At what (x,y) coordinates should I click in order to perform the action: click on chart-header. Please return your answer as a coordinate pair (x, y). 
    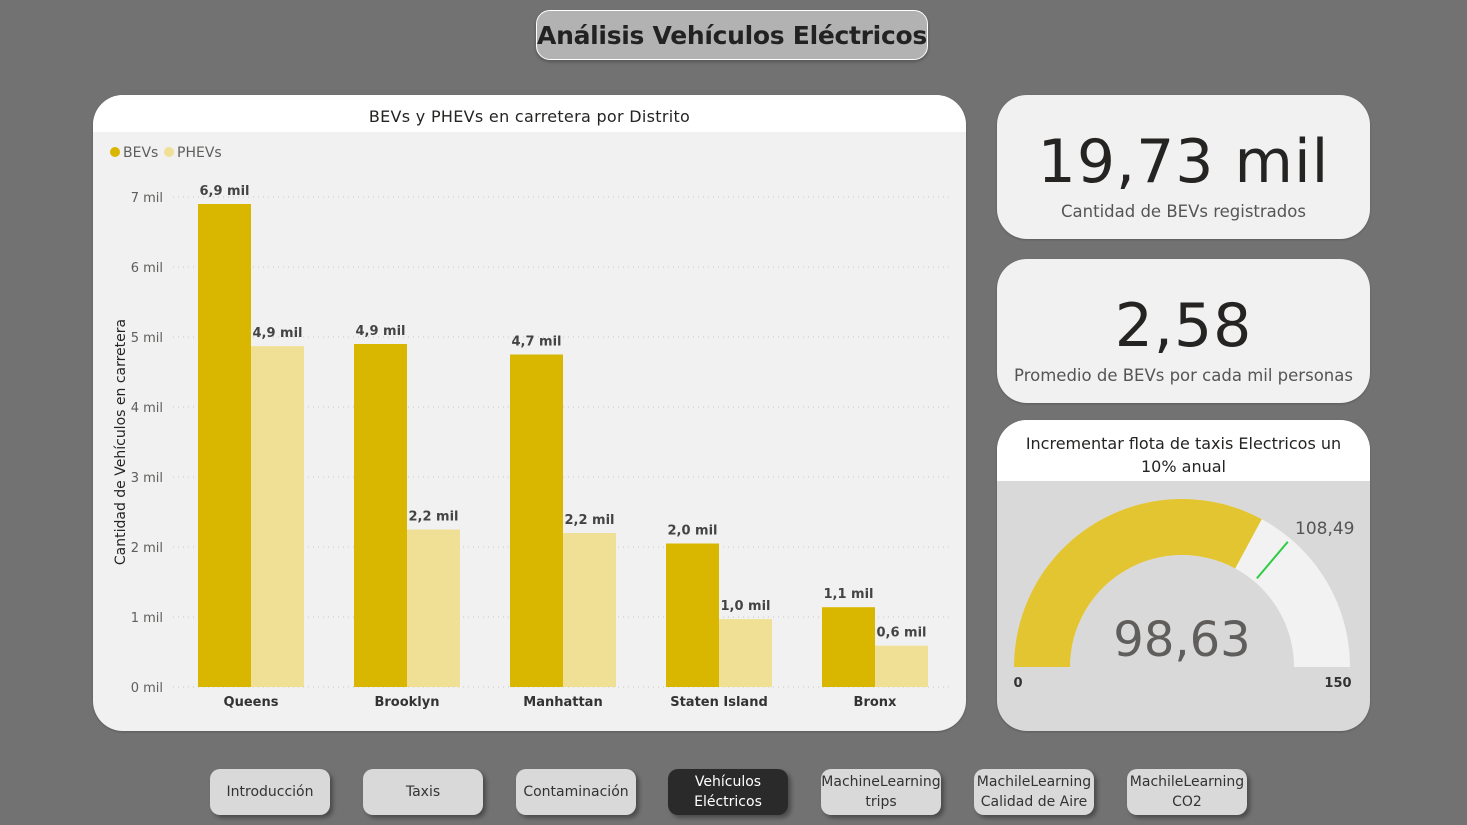
    Looking at the image, I should click on (529, 113).